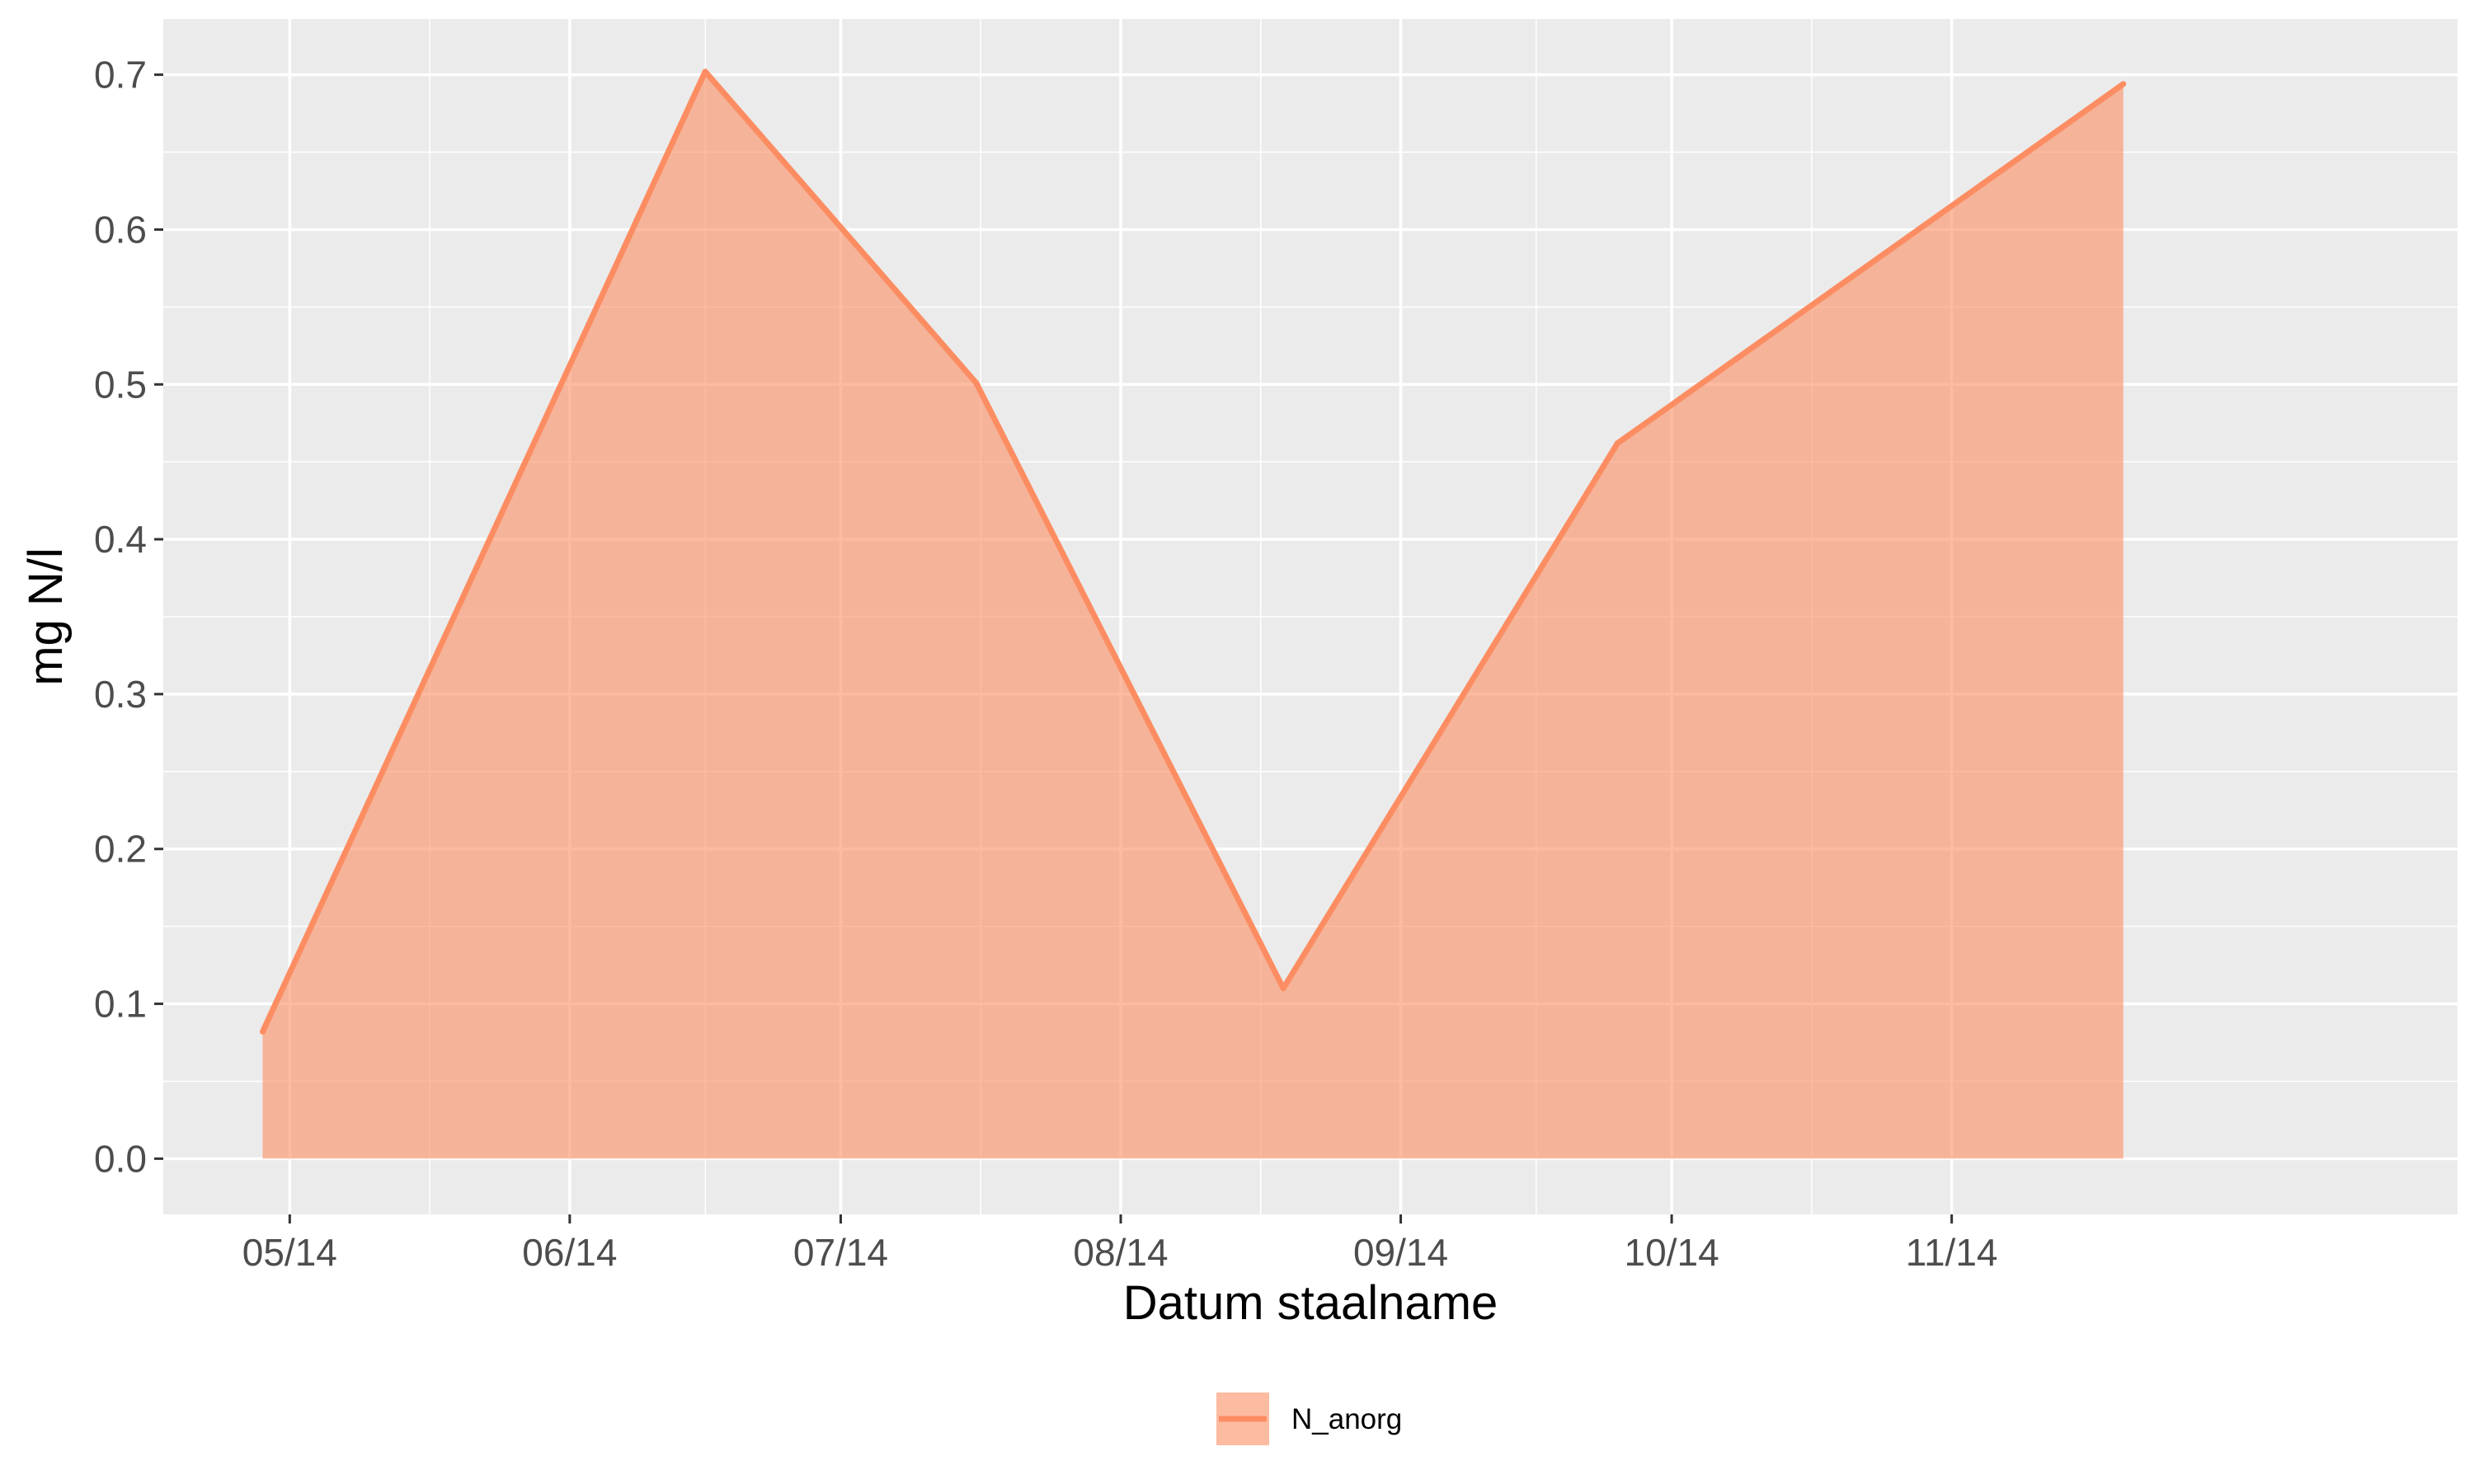 This screenshot has height=1484, width=2474. I want to click on x-tick-label: 06/14, so click(569, 1252).